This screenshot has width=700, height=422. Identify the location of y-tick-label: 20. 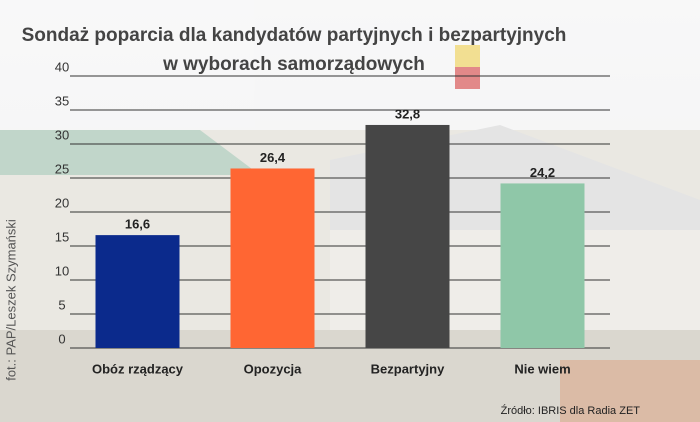
(62, 202).